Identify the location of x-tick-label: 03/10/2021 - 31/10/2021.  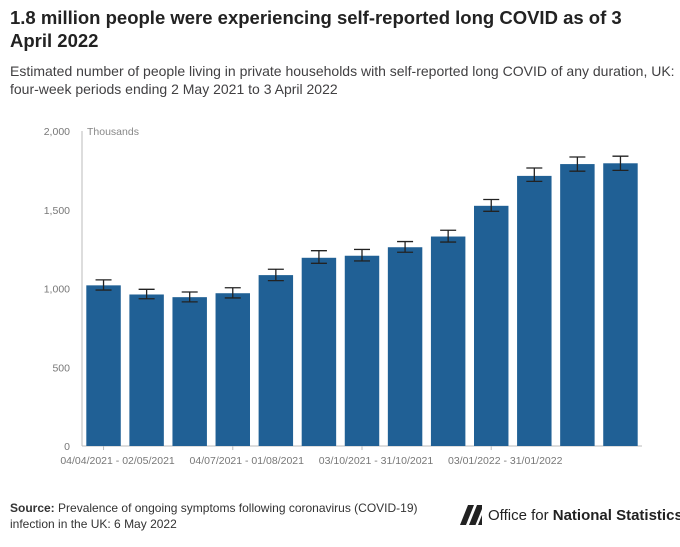
(376, 461).